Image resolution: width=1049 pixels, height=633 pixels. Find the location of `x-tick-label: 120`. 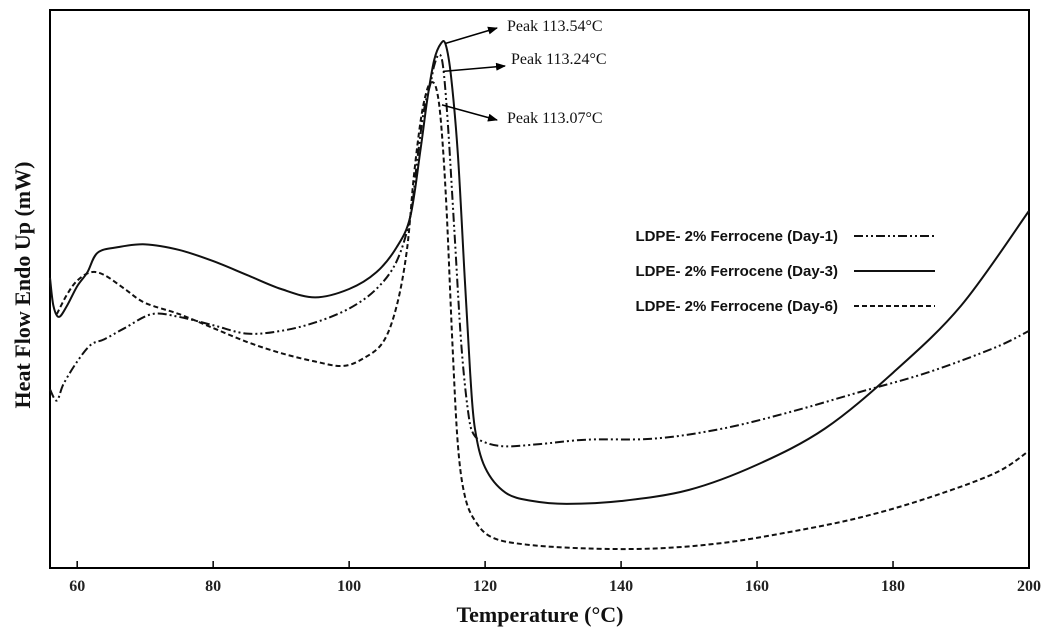

x-tick-label: 120 is located at coordinates (485, 586).